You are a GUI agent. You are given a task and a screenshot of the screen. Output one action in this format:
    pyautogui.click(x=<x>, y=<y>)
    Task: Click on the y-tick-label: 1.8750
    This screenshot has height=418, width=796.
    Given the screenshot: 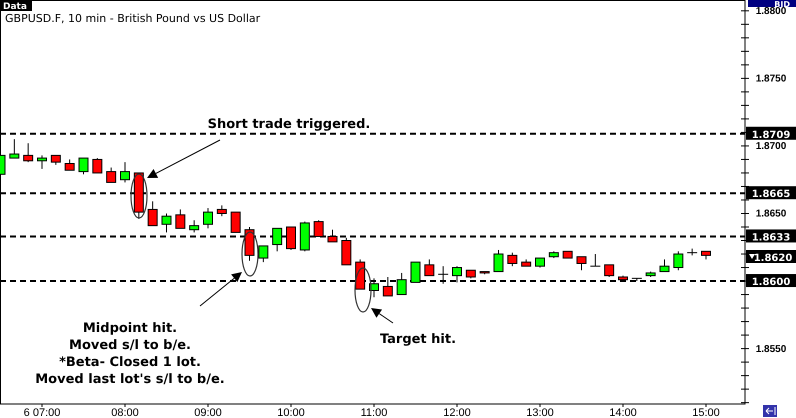 What is the action you would take?
    pyautogui.click(x=771, y=79)
    